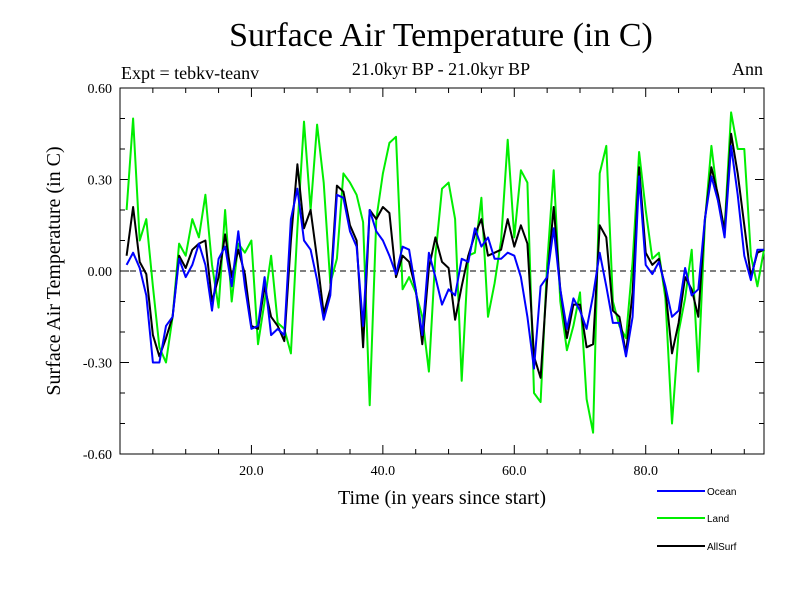 The height and width of the screenshot is (600, 800). I want to click on legend-label-land: Land, so click(718, 519).